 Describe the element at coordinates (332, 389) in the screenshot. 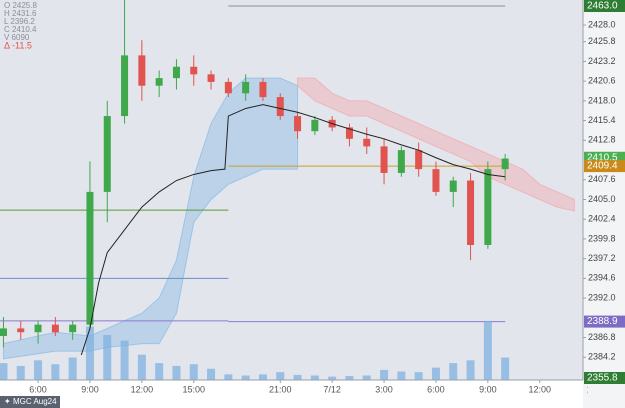

I see `x-tick-label: 7/12` at that location.